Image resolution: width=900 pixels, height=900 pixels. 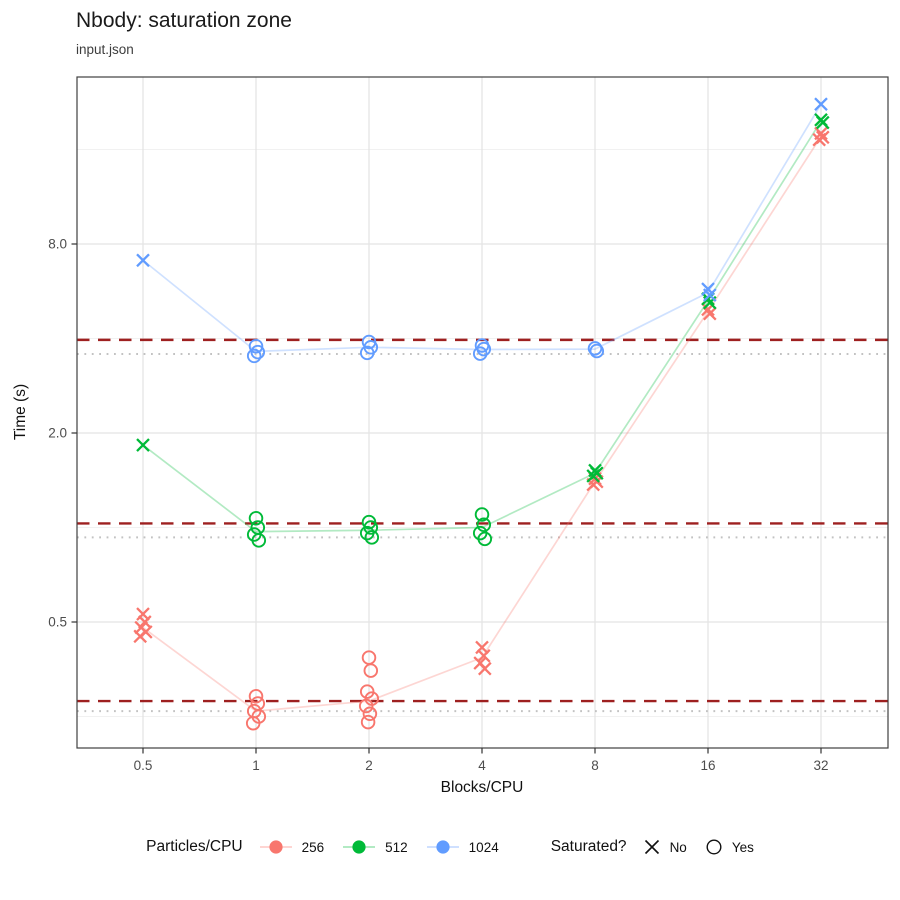 What do you see at coordinates (57, 433) in the screenshot?
I see `y-tick-label: 2.0` at bounding box center [57, 433].